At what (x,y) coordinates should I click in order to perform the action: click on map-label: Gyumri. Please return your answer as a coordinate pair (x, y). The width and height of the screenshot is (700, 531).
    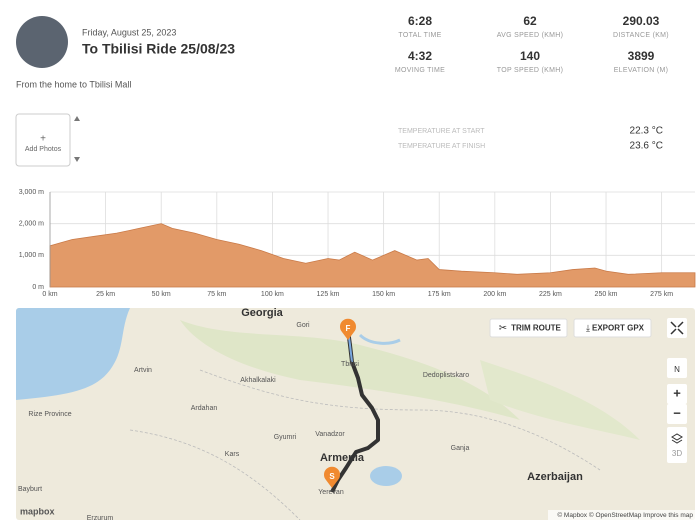
    Looking at the image, I should click on (285, 437).